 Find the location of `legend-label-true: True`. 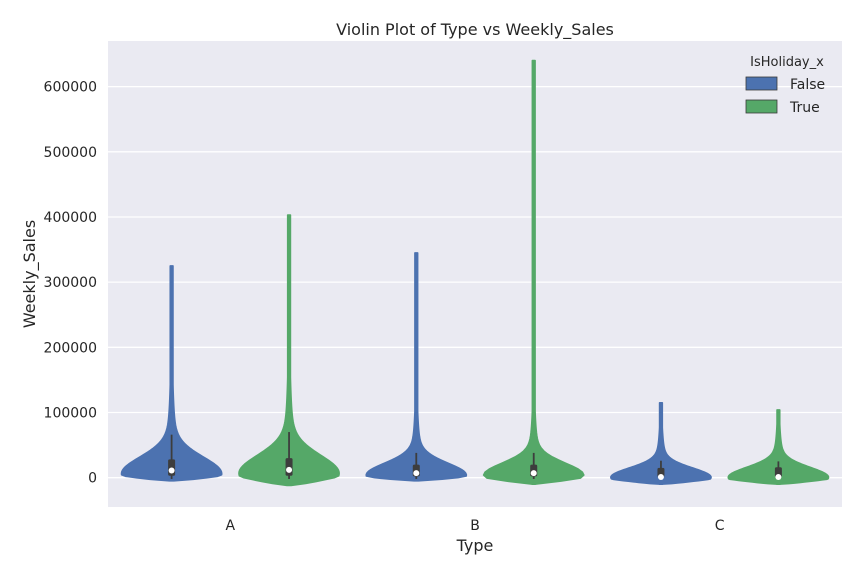

legend-label-true: True is located at coordinates (804, 108).